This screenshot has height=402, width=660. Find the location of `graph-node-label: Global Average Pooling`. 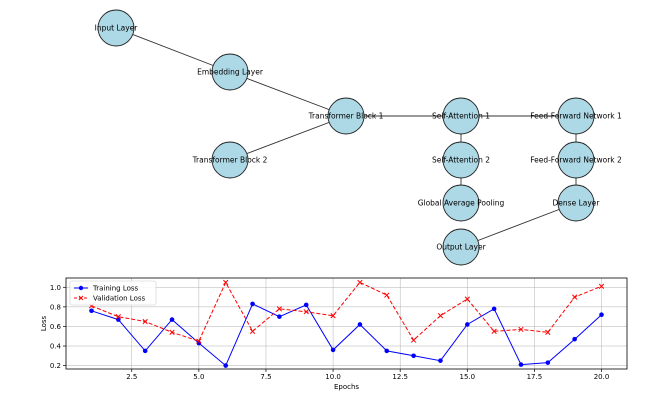

graph-node-label: Global Average Pooling is located at coordinates (461, 203).